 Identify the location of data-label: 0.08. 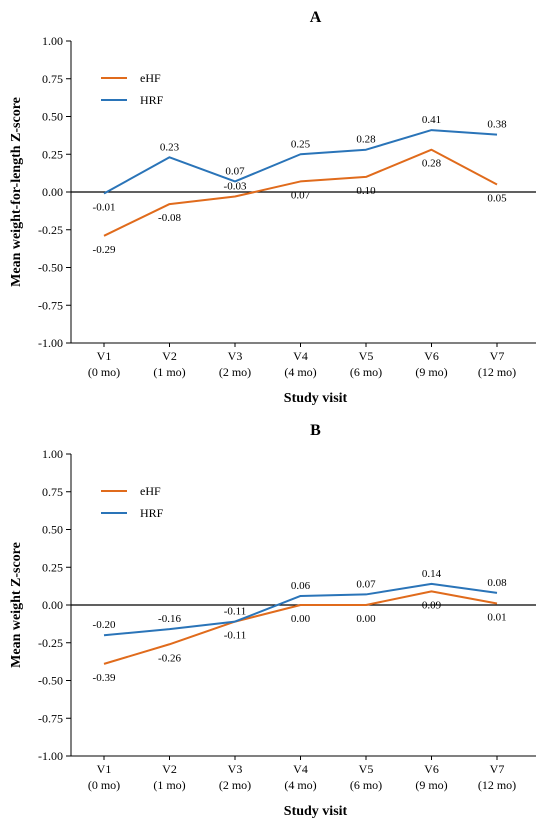
(497, 583).